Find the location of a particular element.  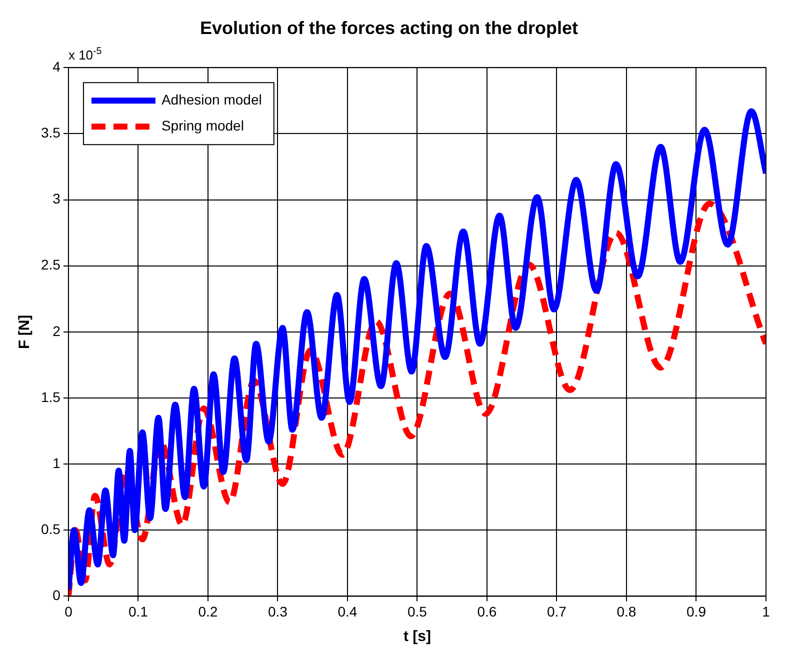

chart-title: Evolution of the forces acting on the droplet is located at coordinates (389, 28).